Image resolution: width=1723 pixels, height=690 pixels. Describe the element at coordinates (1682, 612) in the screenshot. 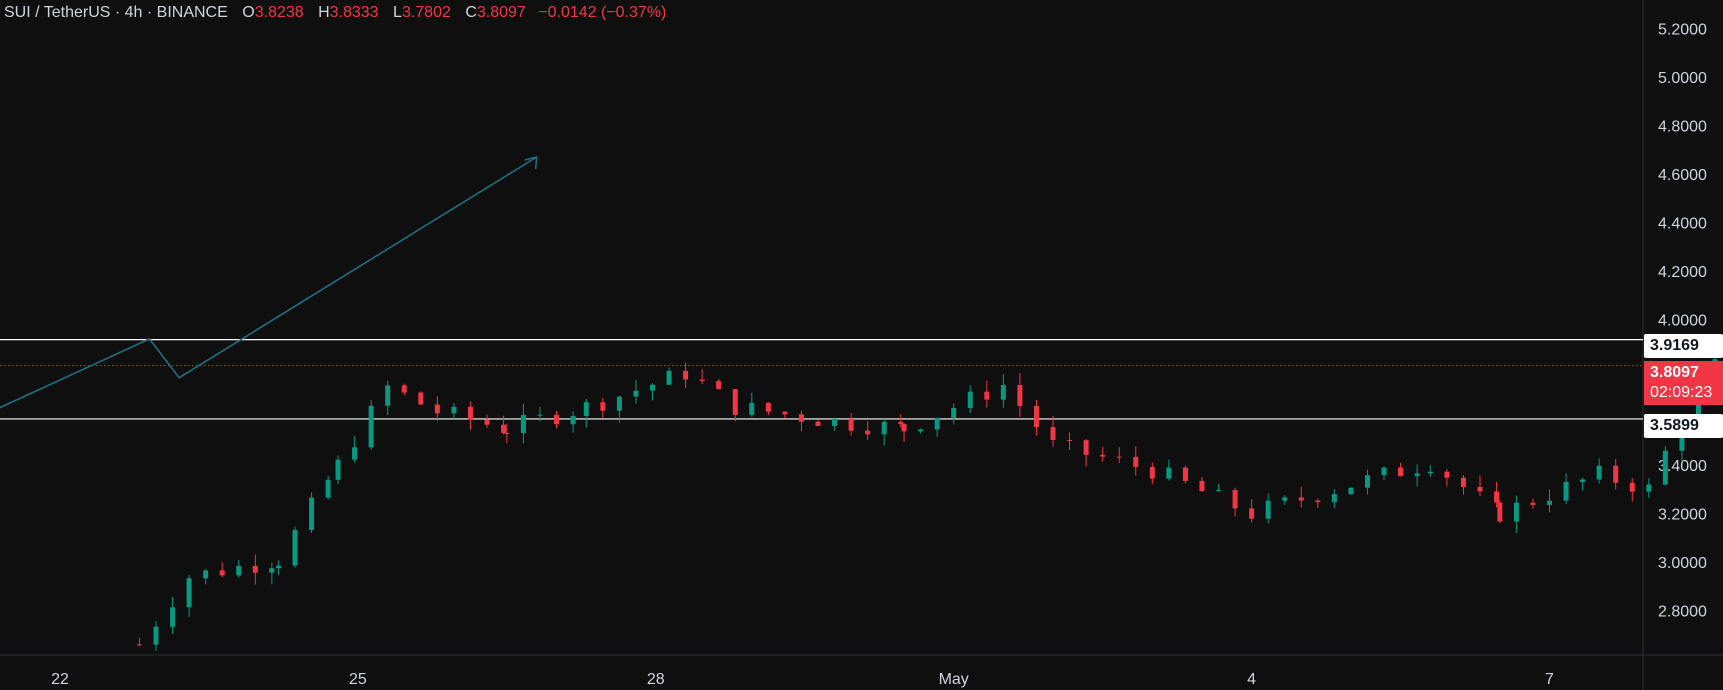

I see `price-tick-label: 2.8000` at that location.